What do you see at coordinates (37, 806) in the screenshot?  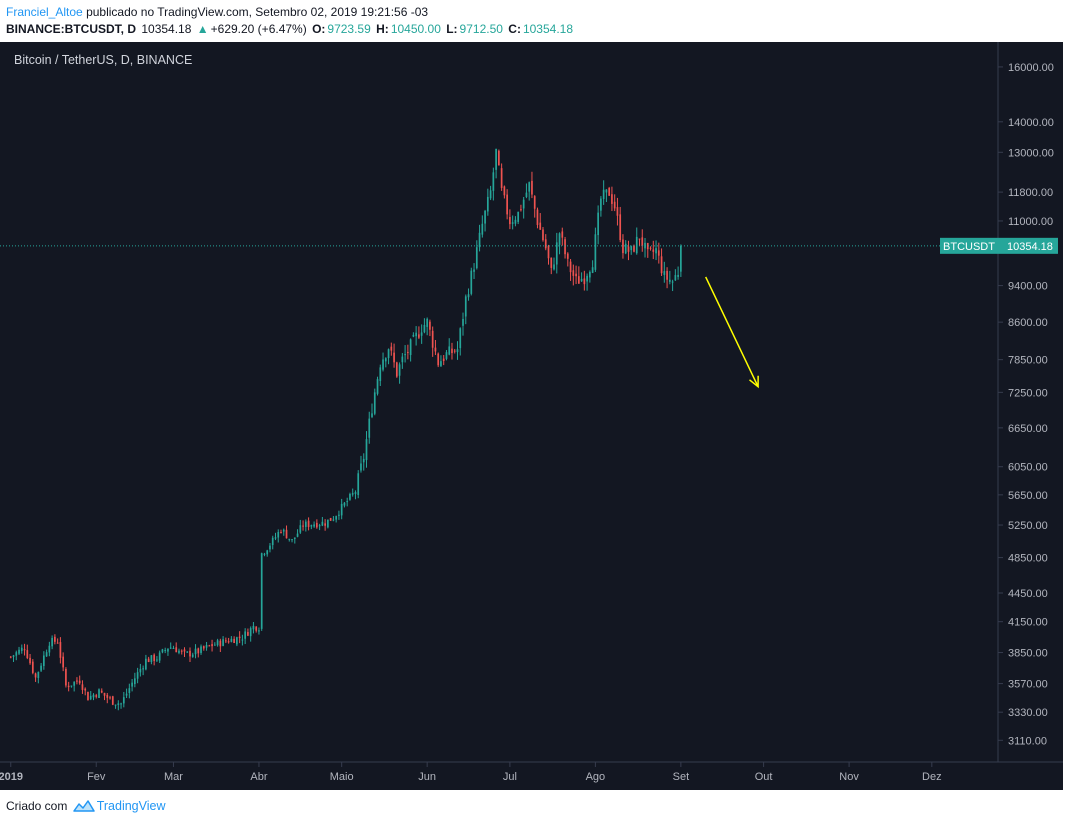 I see `footer-text: Criado com` at bounding box center [37, 806].